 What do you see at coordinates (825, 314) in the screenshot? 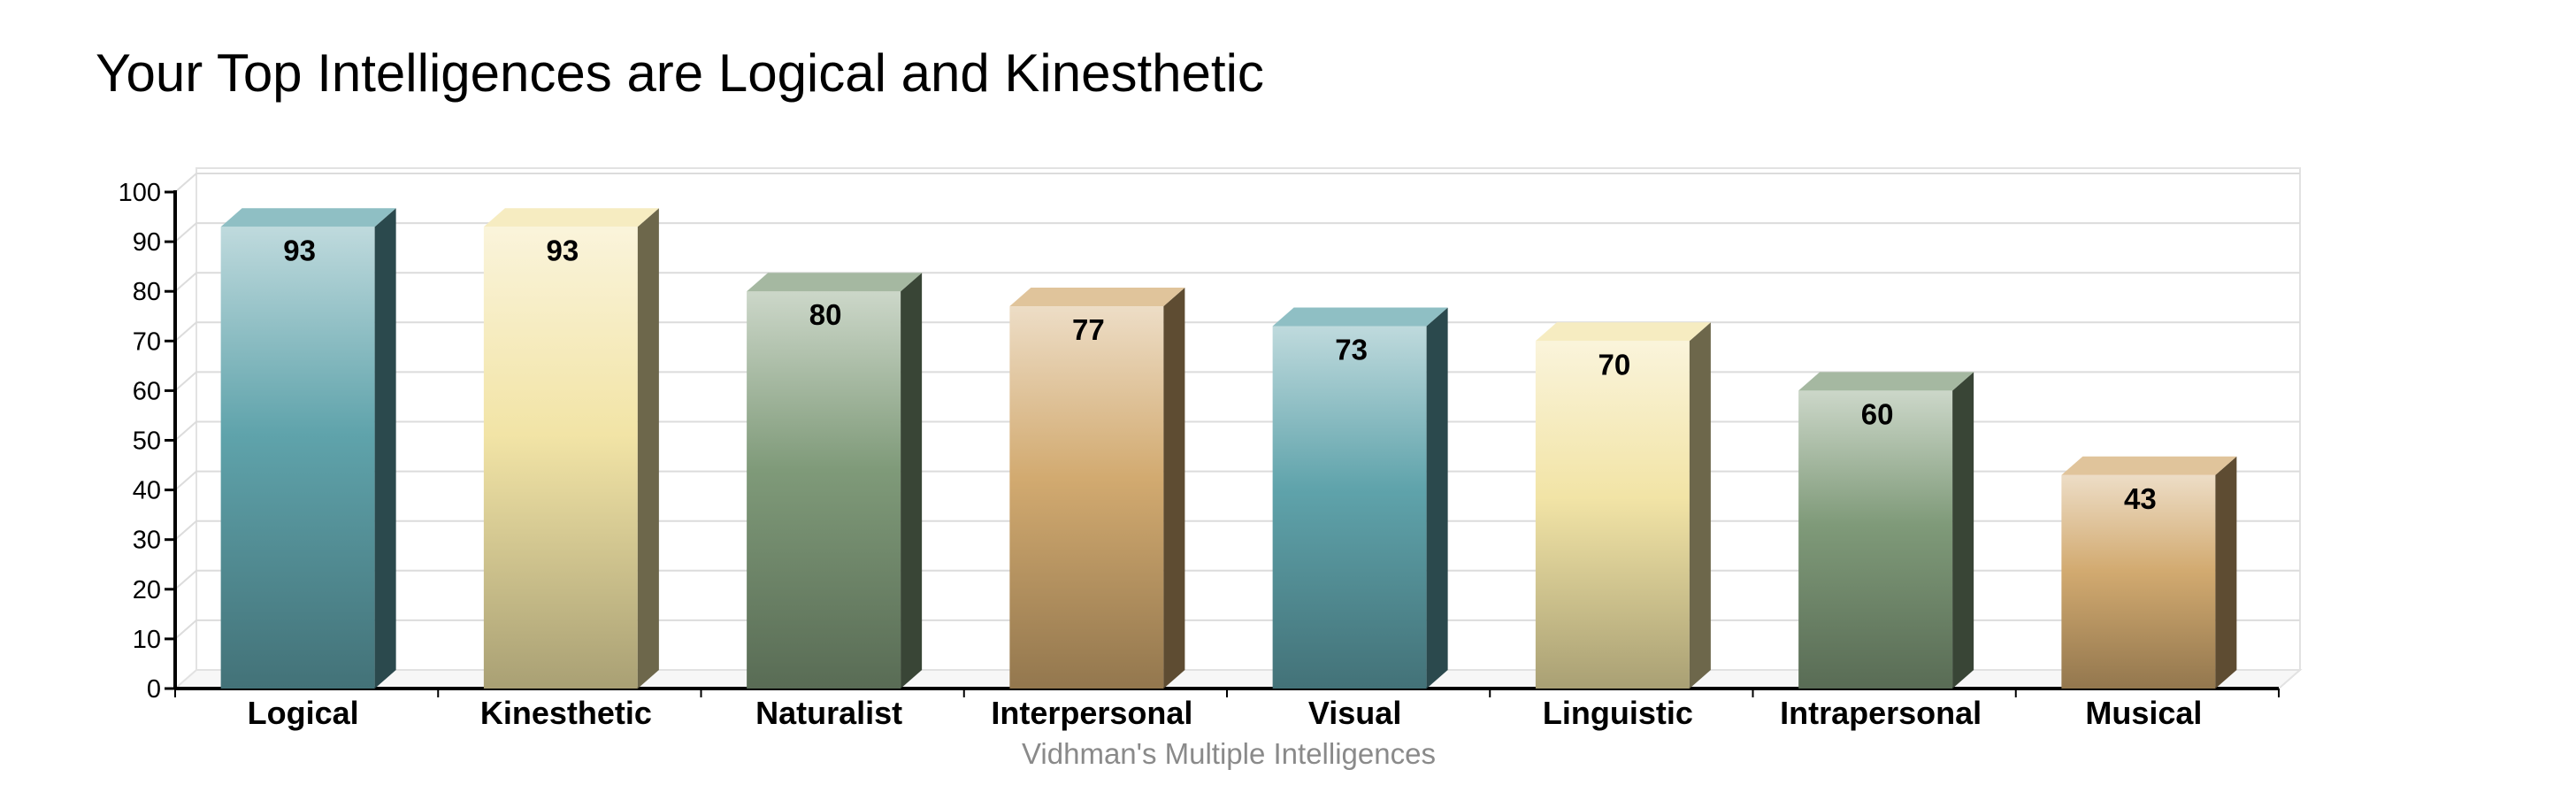
I see `data-label: 80` at bounding box center [825, 314].